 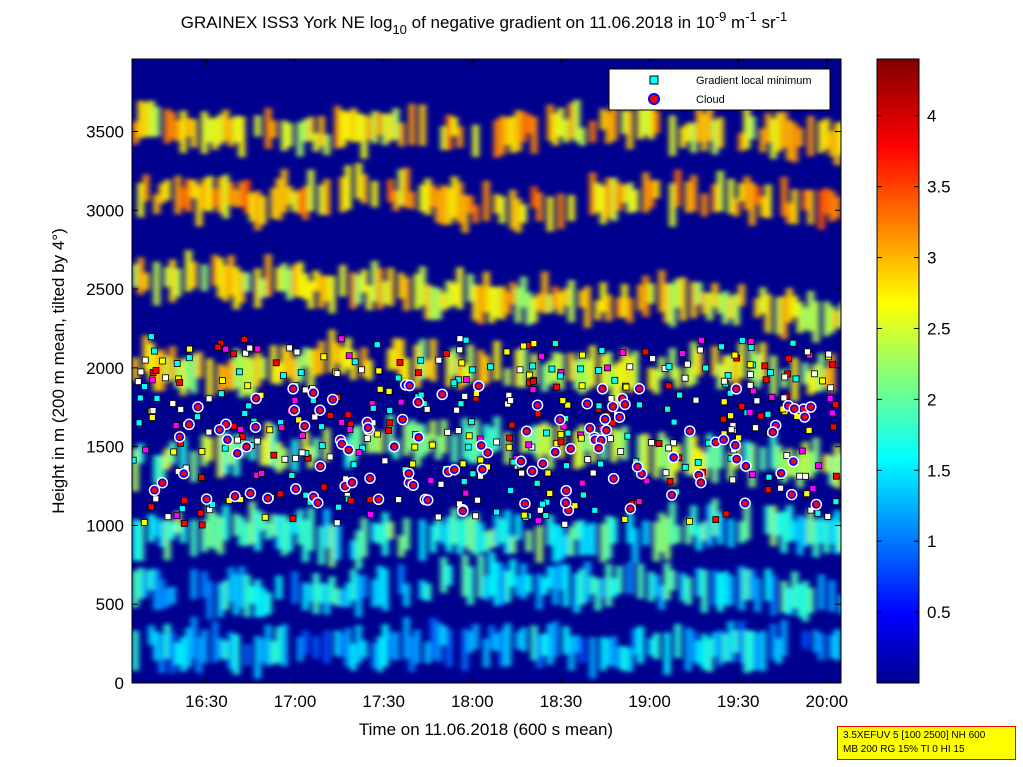 I want to click on x-tick-label: 17:00, so click(x=295, y=701).